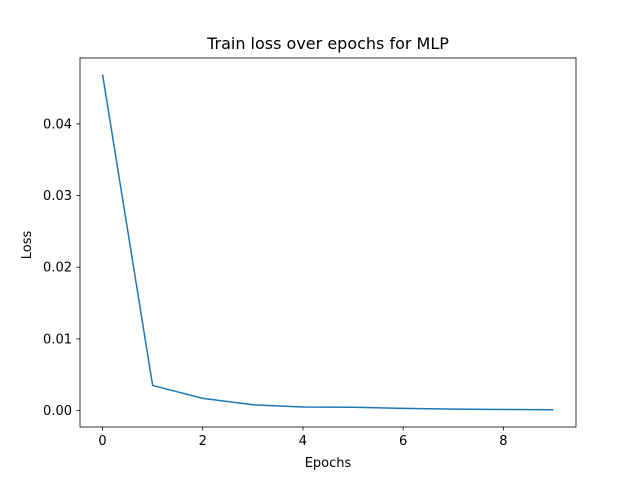 The height and width of the screenshot is (480, 640). What do you see at coordinates (403, 441) in the screenshot?
I see `x-tick-label: 6` at bounding box center [403, 441].